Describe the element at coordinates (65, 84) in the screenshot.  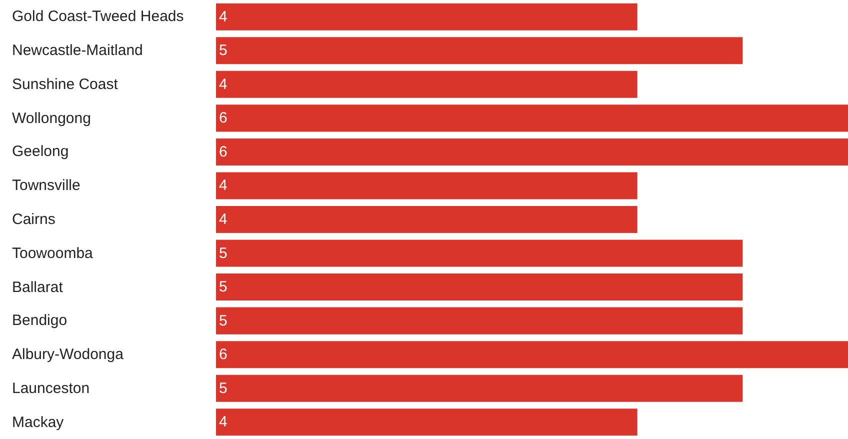
I see `y-tick-label: Sunshine Coast` at that location.